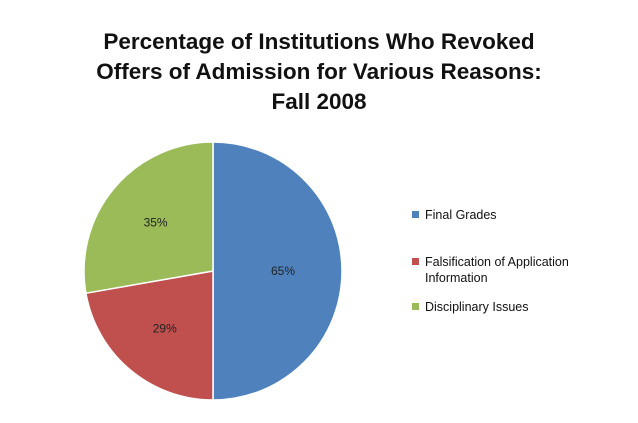 This screenshot has height=423, width=638. I want to click on chart-title-line-3: Fall 2008, so click(319, 101).